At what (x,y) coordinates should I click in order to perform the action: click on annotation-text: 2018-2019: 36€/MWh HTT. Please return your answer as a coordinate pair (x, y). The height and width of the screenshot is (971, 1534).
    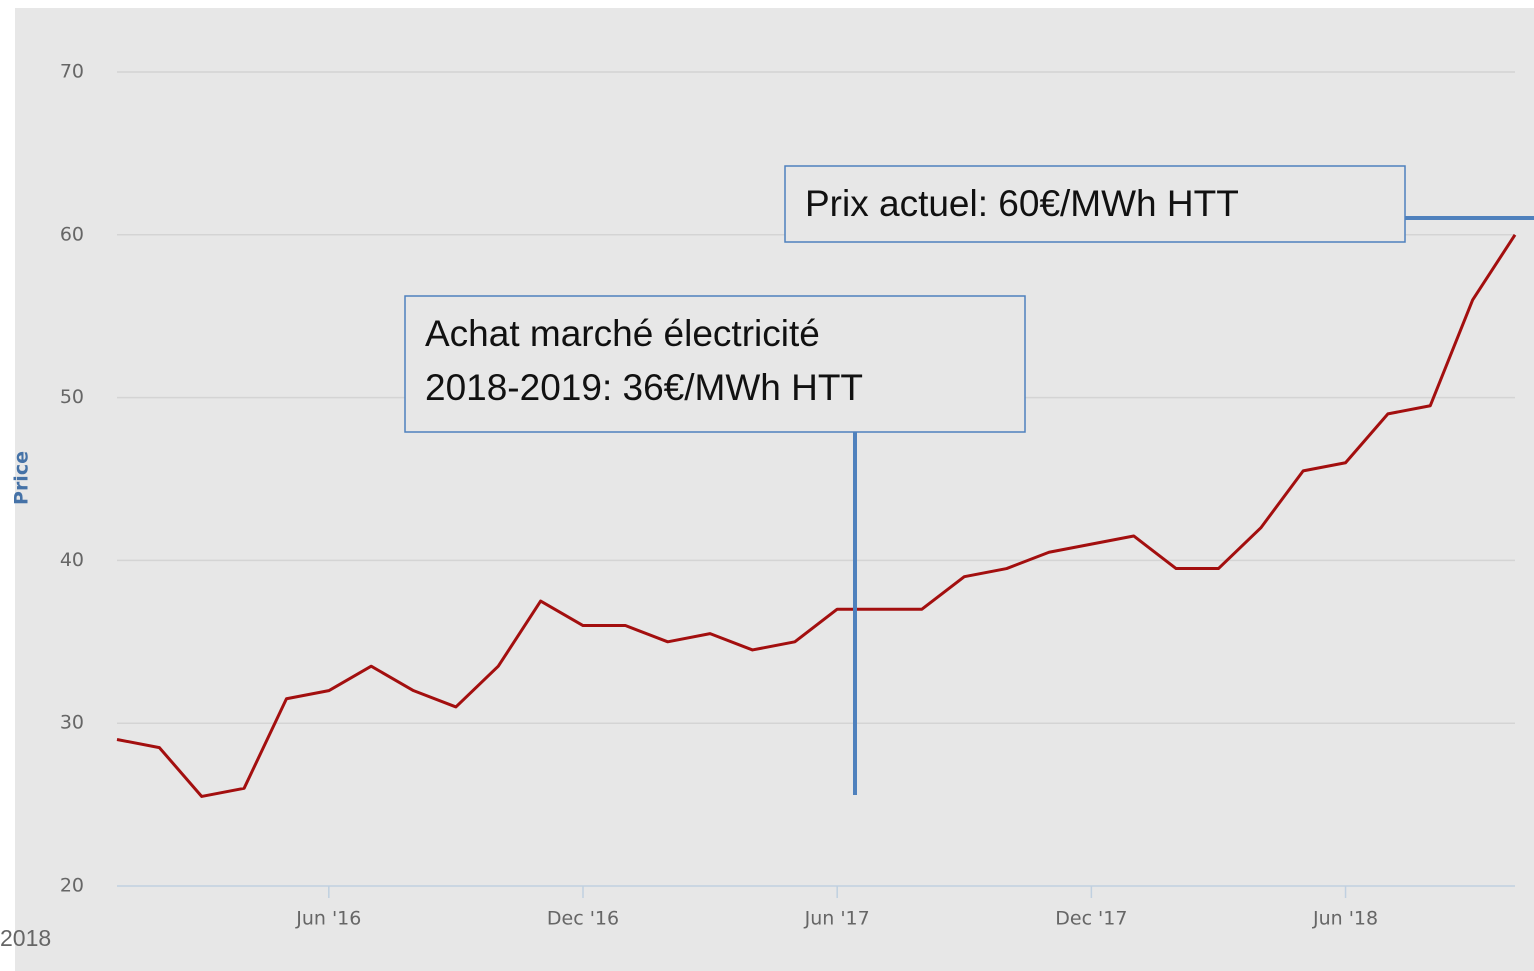
    Looking at the image, I should click on (644, 387).